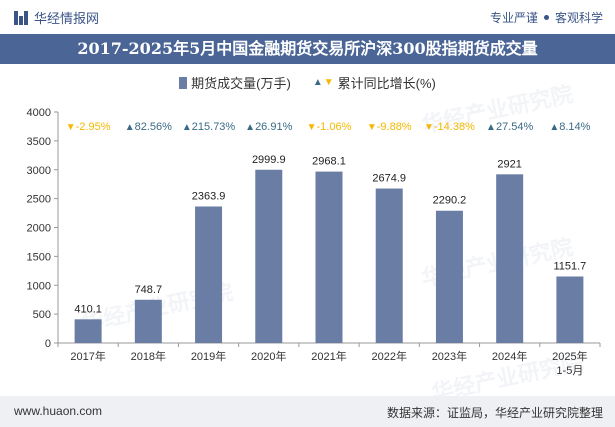  What do you see at coordinates (87, 356) in the screenshot?
I see `x-tick-label: 2017年` at bounding box center [87, 356].